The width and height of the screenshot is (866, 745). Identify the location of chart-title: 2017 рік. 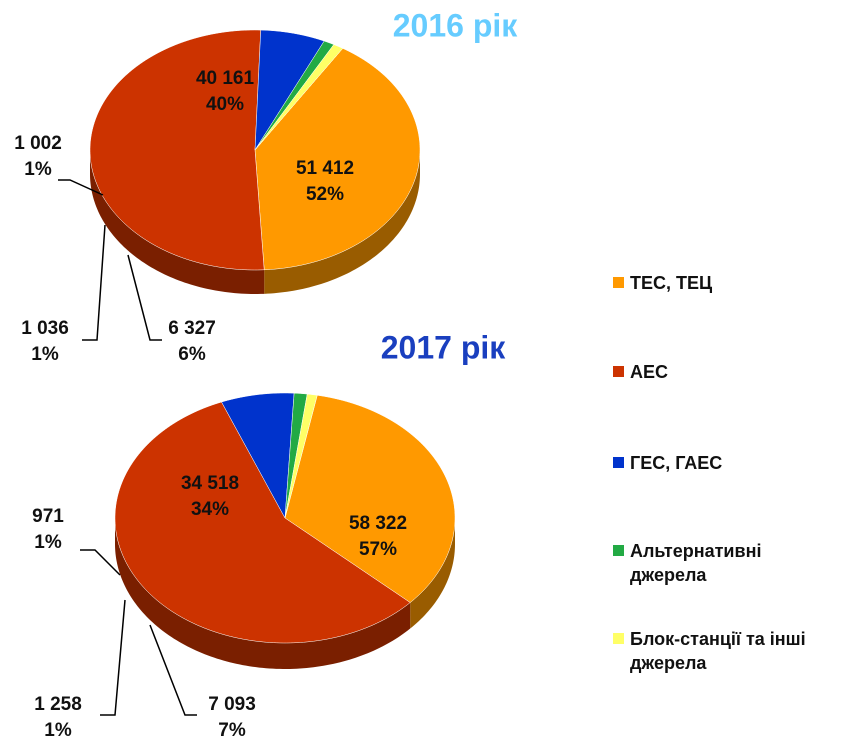
(444, 347).